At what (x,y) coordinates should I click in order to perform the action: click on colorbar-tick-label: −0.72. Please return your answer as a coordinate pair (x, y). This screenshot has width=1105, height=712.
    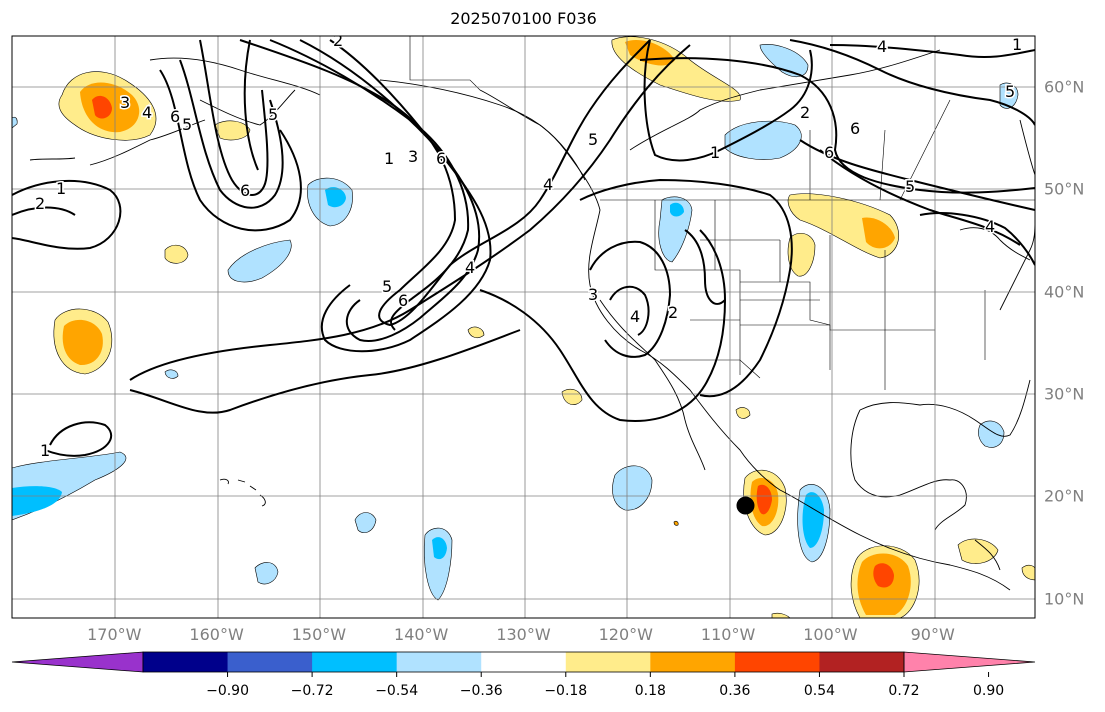
    Looking at the image, I should click on (312, 691).